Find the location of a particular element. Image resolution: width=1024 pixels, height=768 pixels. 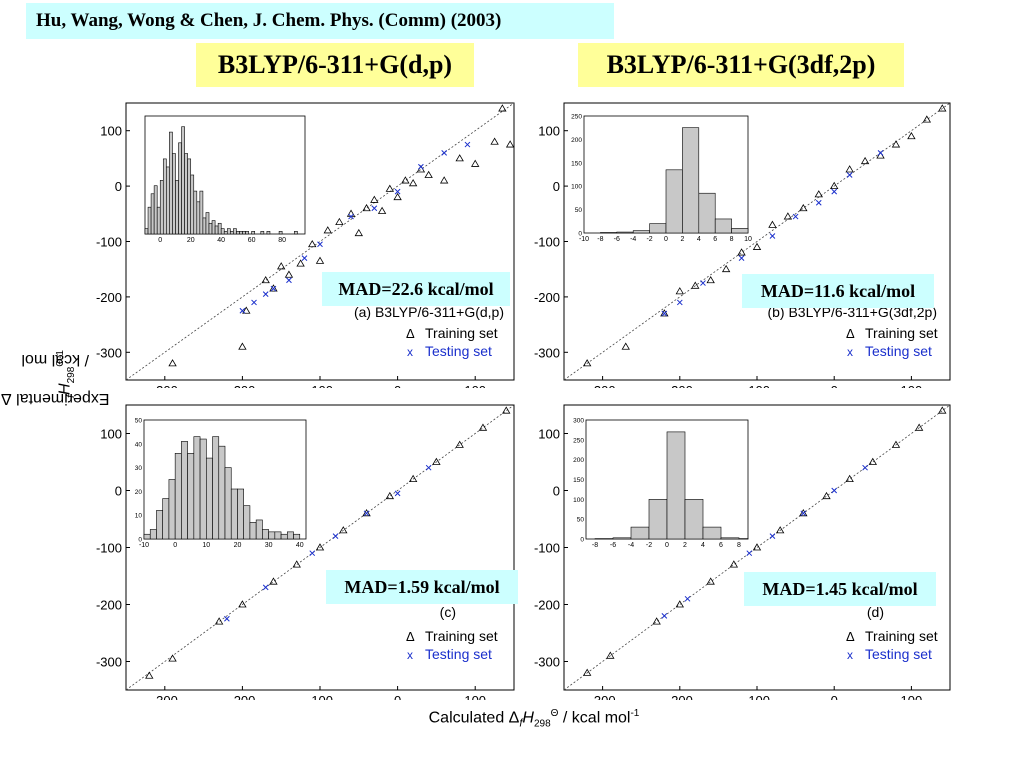

inset-x-tick-label: 60 is located at coordinates (252, 240).